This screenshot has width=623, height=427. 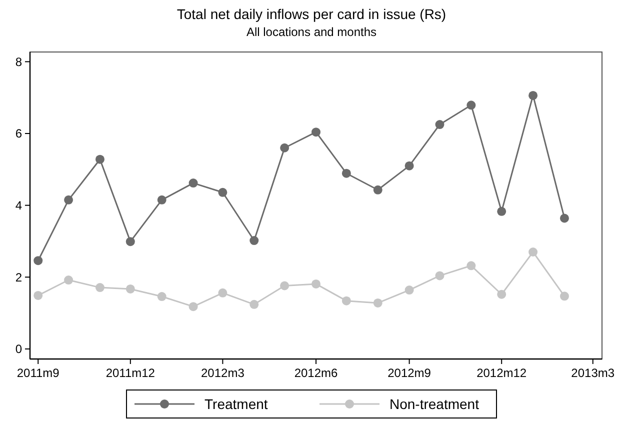 I want to click on legend-label: Non-treatment, so click(x=435, y=404).